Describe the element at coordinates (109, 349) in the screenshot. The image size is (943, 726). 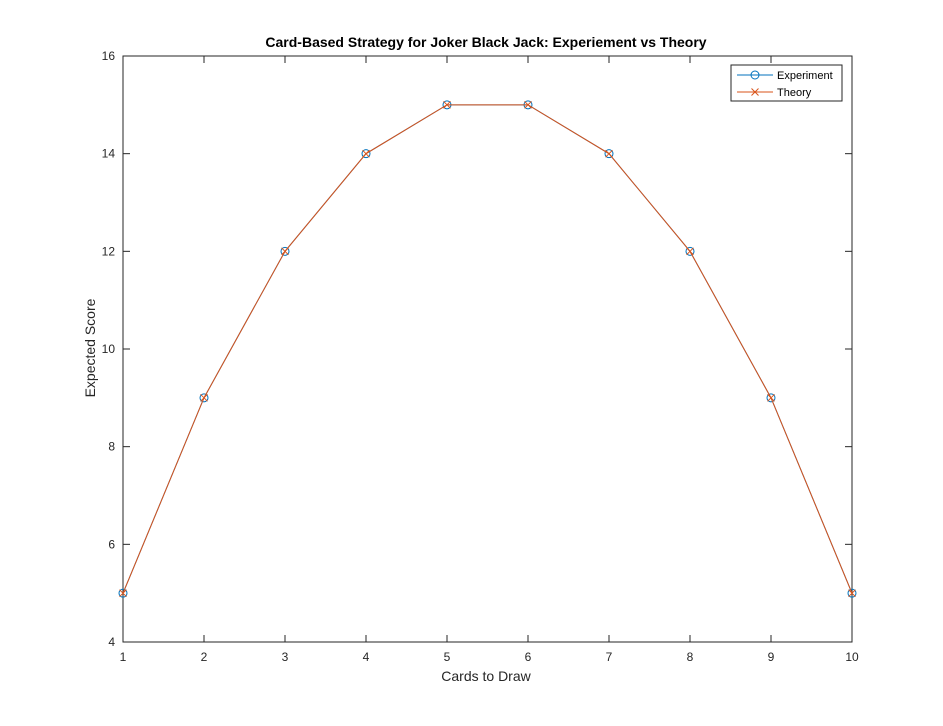
I see `y-tick-label: 10` at that location.